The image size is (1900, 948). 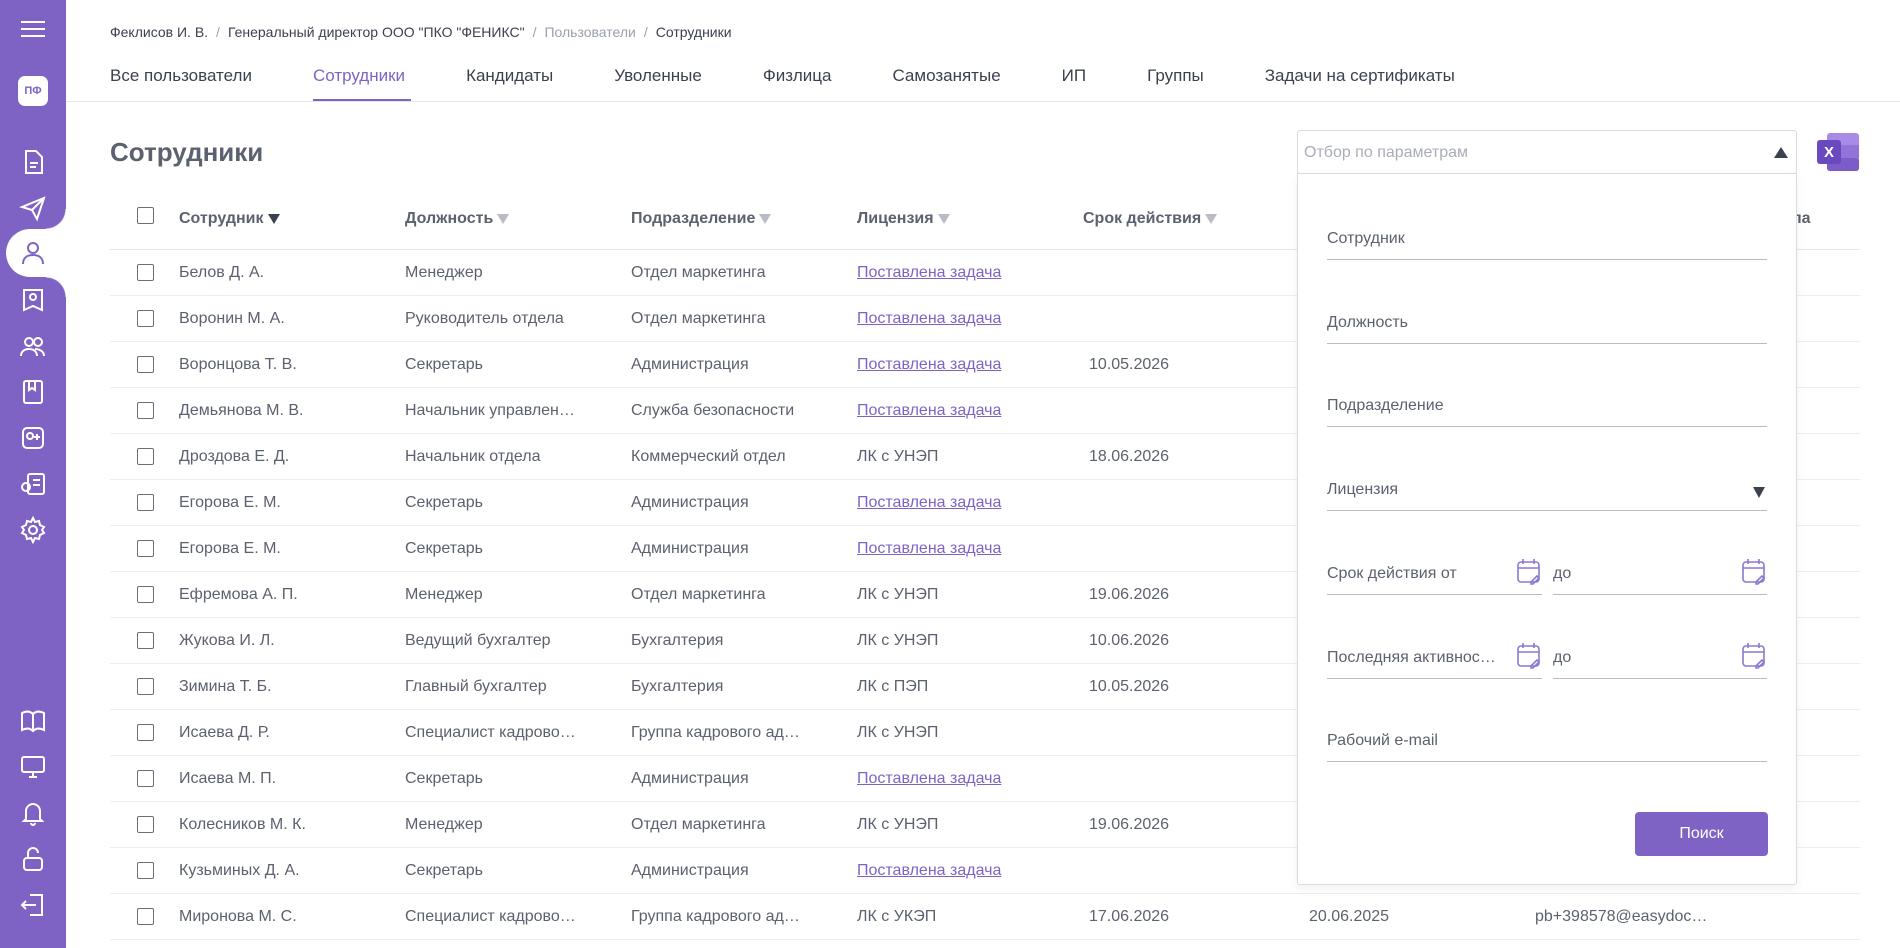 What do you see at coordinates (510, 75) in the screenshot?
I see `tab-candidates: Кандидаты` at bounding box center [510, 75].